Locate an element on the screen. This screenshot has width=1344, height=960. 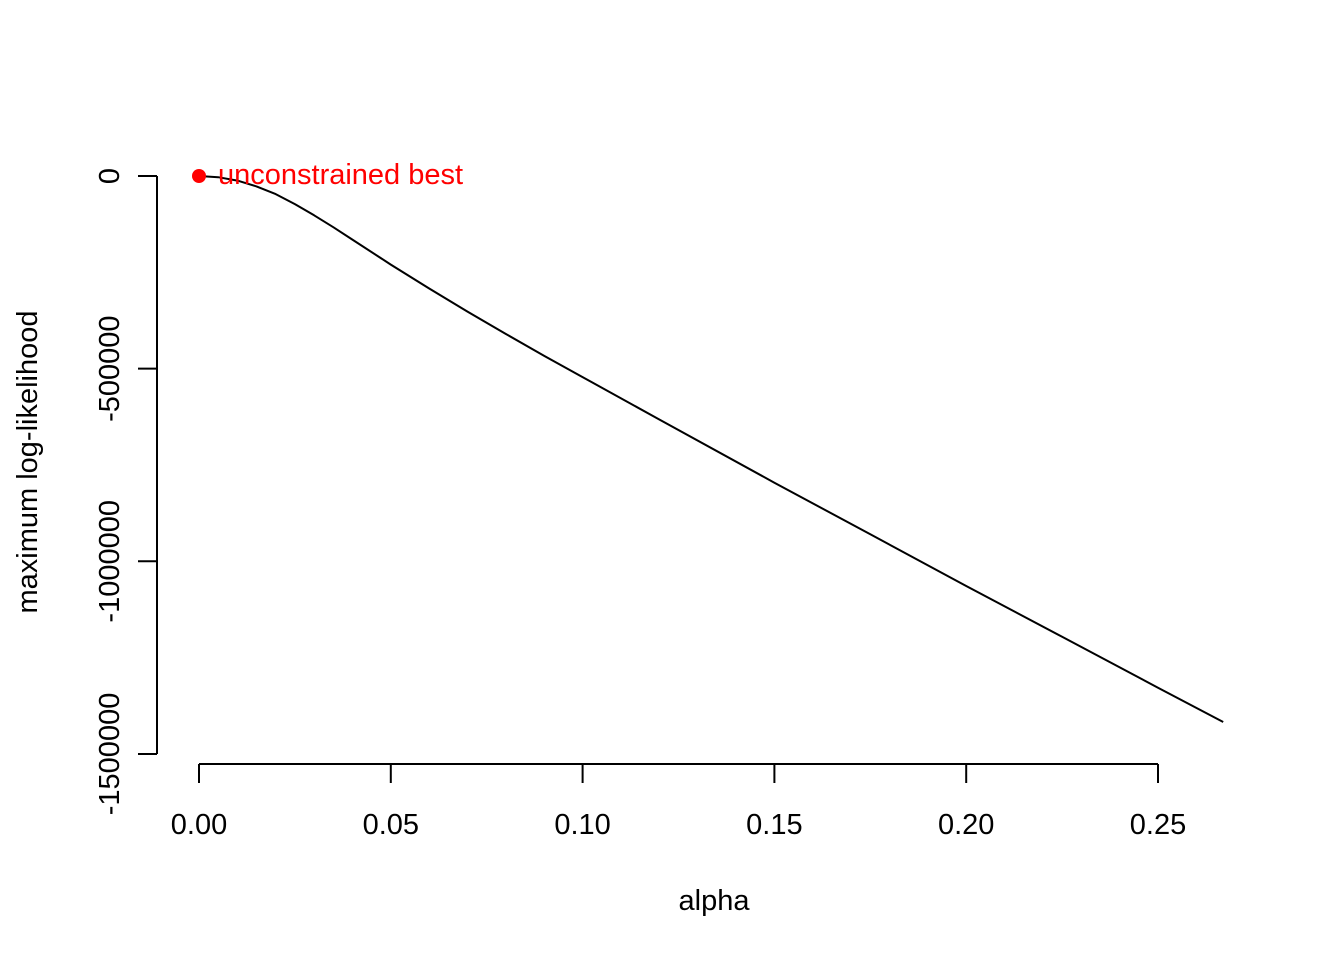
y-axis: 0 -500000 -1000000 -1500000 is located at coordinates (126, 492).